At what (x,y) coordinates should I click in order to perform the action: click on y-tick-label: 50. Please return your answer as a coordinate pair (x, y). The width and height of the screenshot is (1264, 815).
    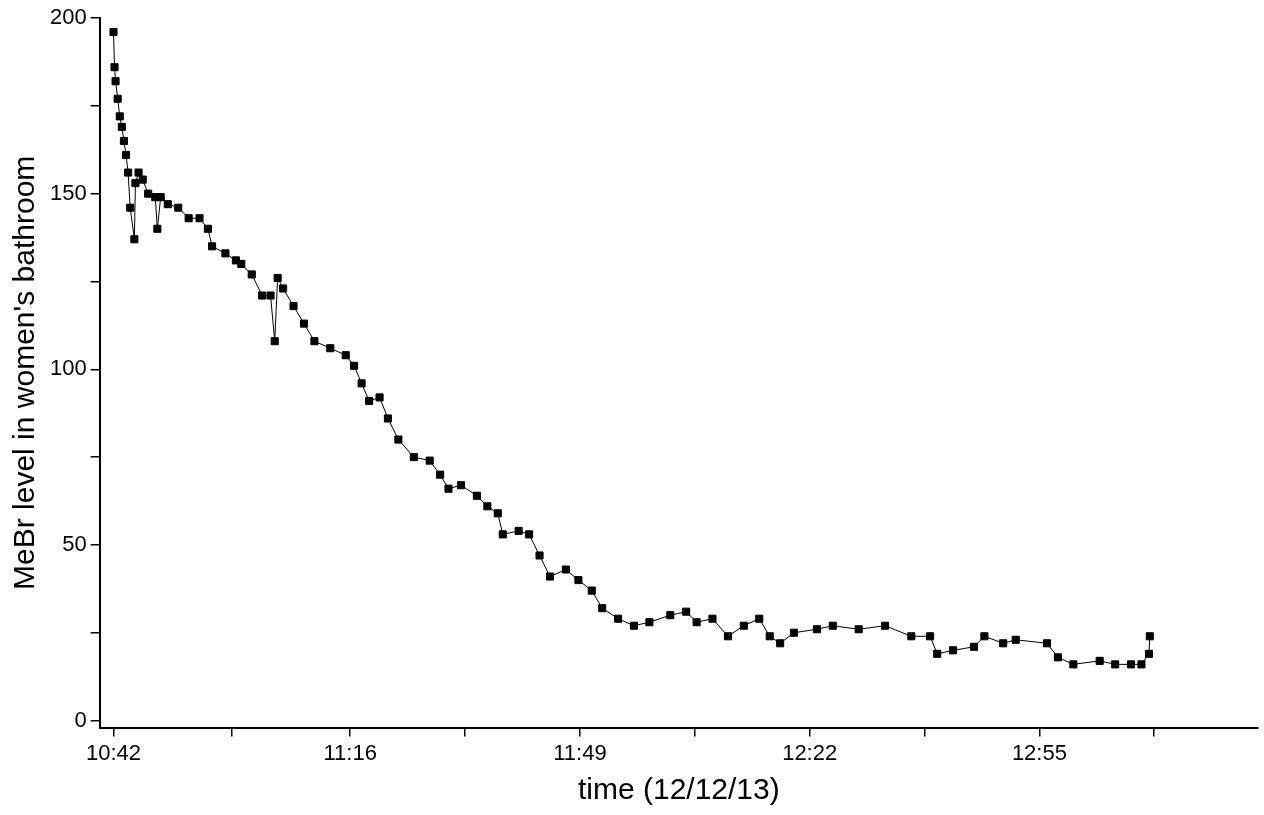
    Looking at the image, I should click on (74, 543).